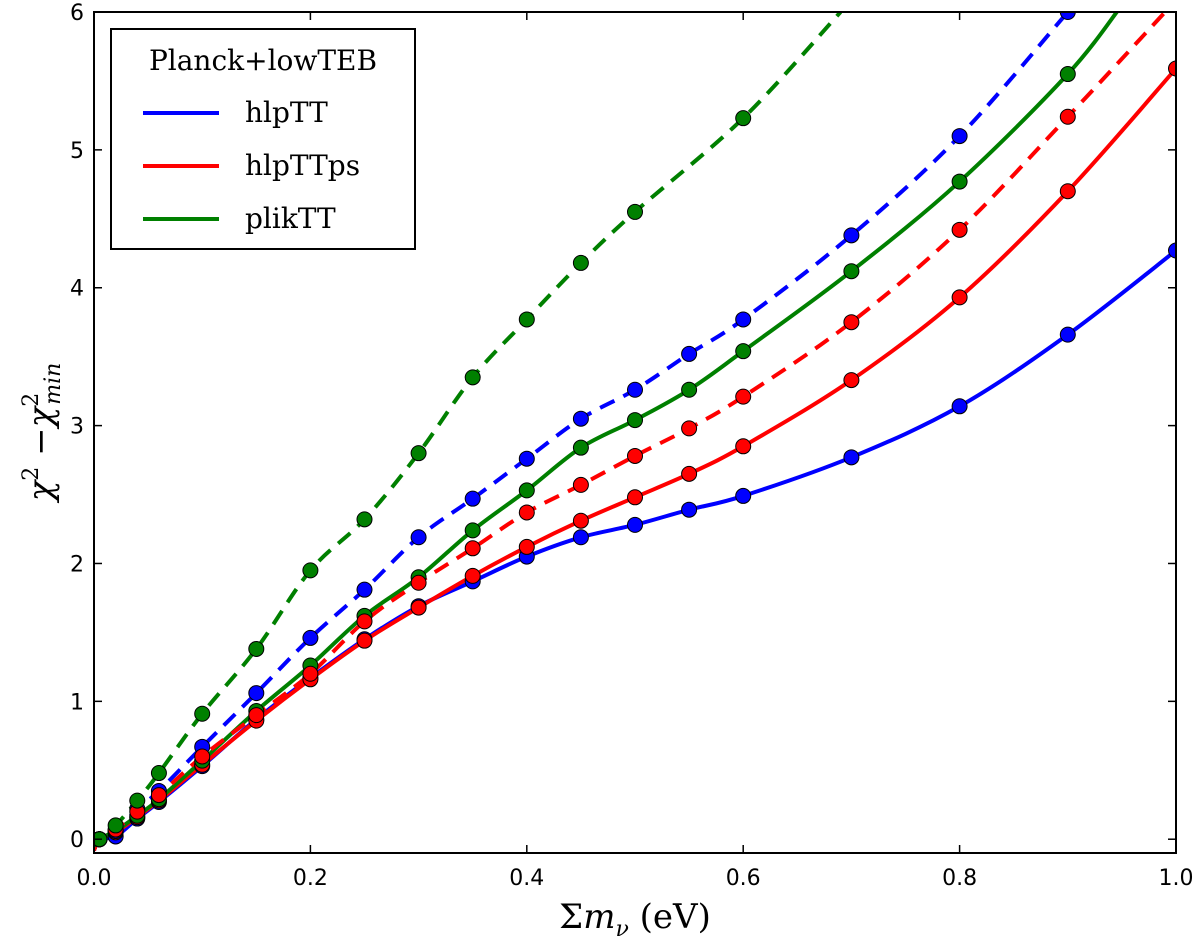  Describe the element at coordinates (77, 427) in the screenshot. I see `y-tick-label: 3` at that location.